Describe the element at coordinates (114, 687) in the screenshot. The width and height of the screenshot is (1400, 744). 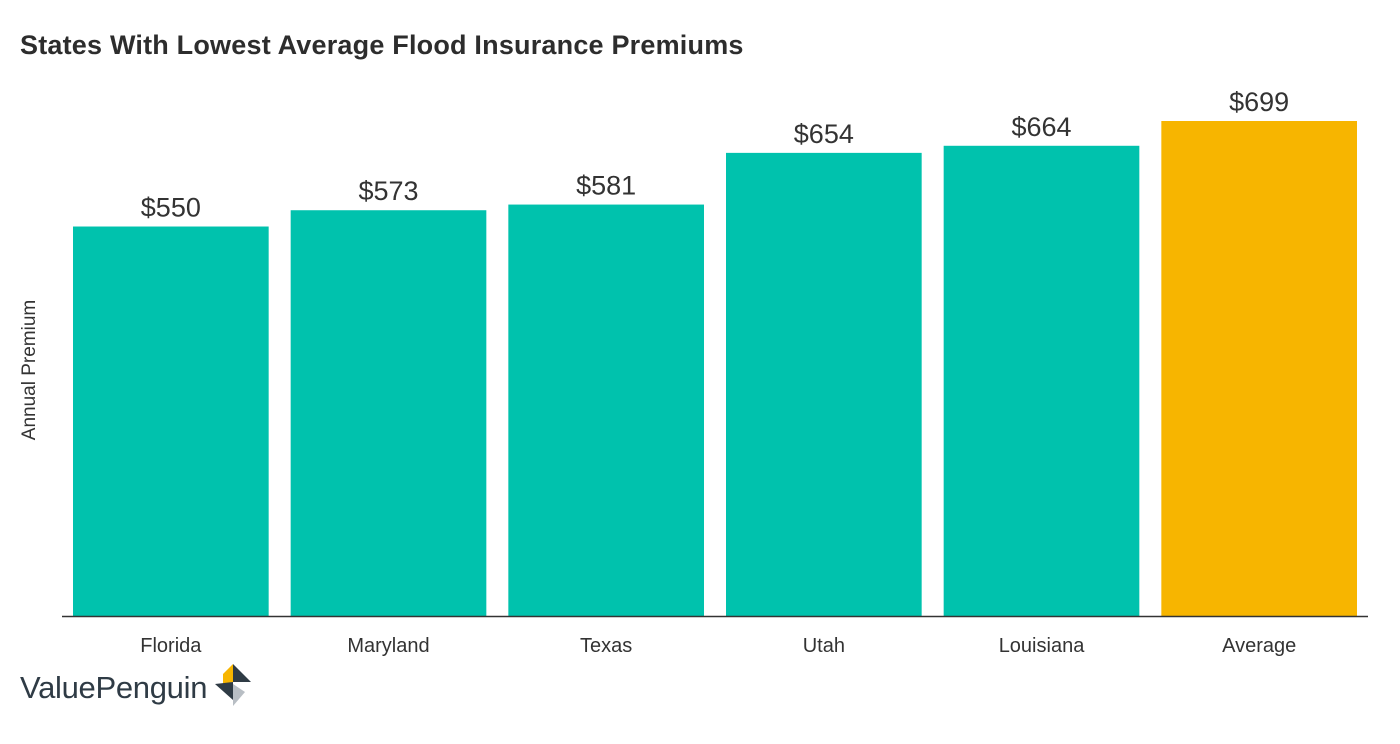
I see `logo-text: ValuePenguin` at that location.